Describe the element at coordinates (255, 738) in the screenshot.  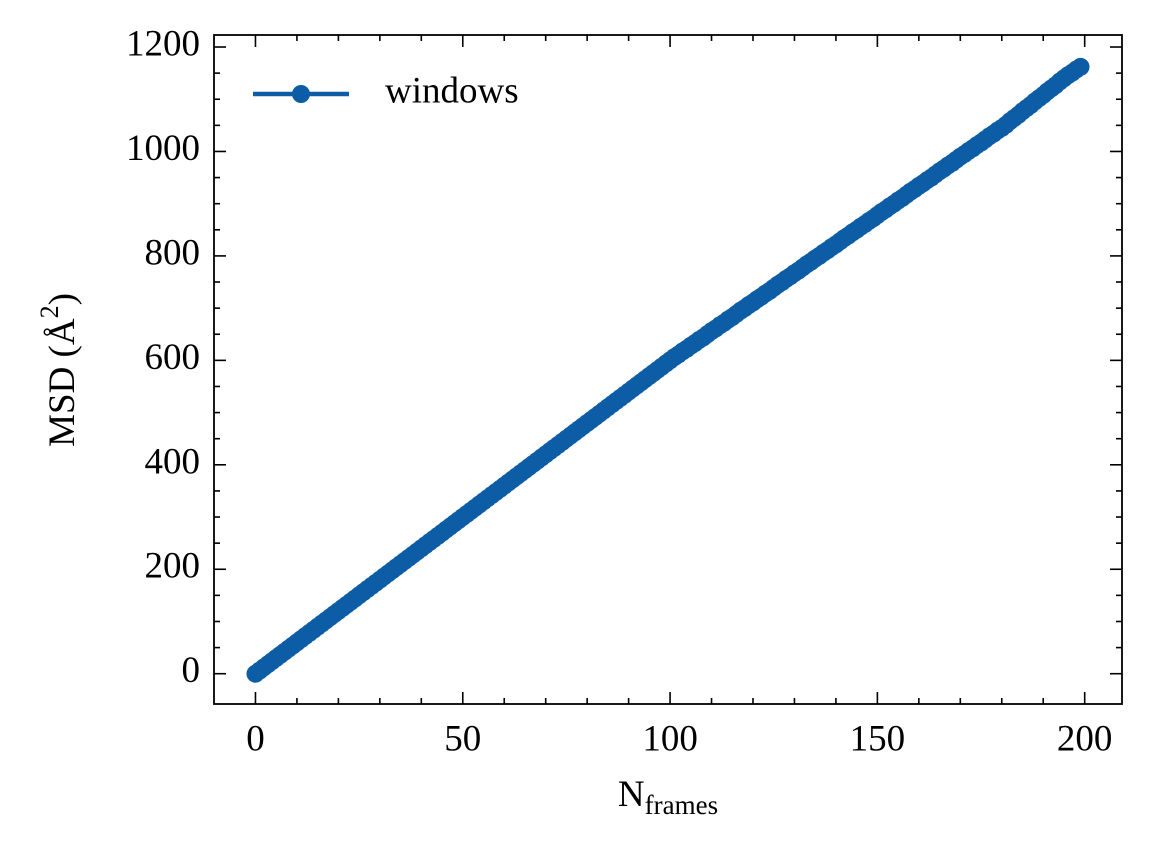
I see `x-tick-label: 0` at that location.